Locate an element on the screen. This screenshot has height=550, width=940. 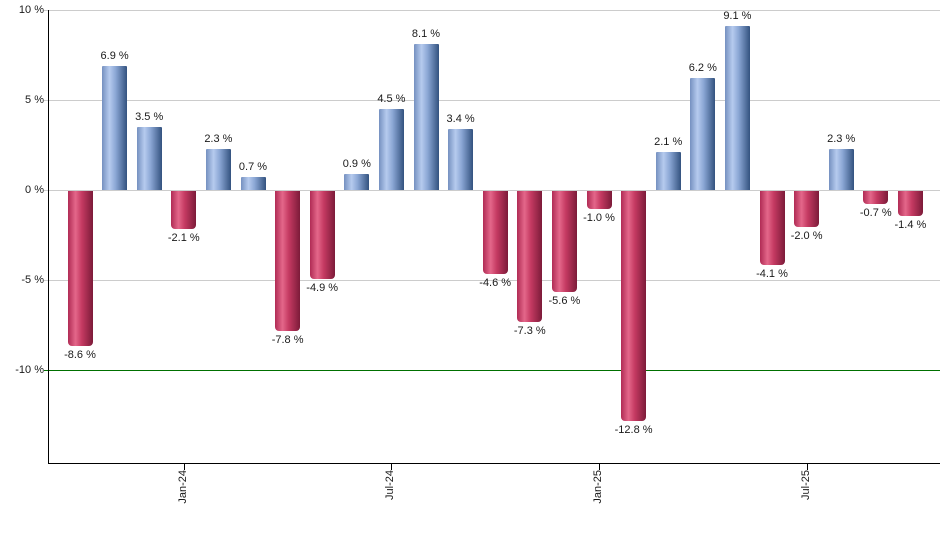
bar-value-label: -1.0 % is located at coordinates (599, 218).